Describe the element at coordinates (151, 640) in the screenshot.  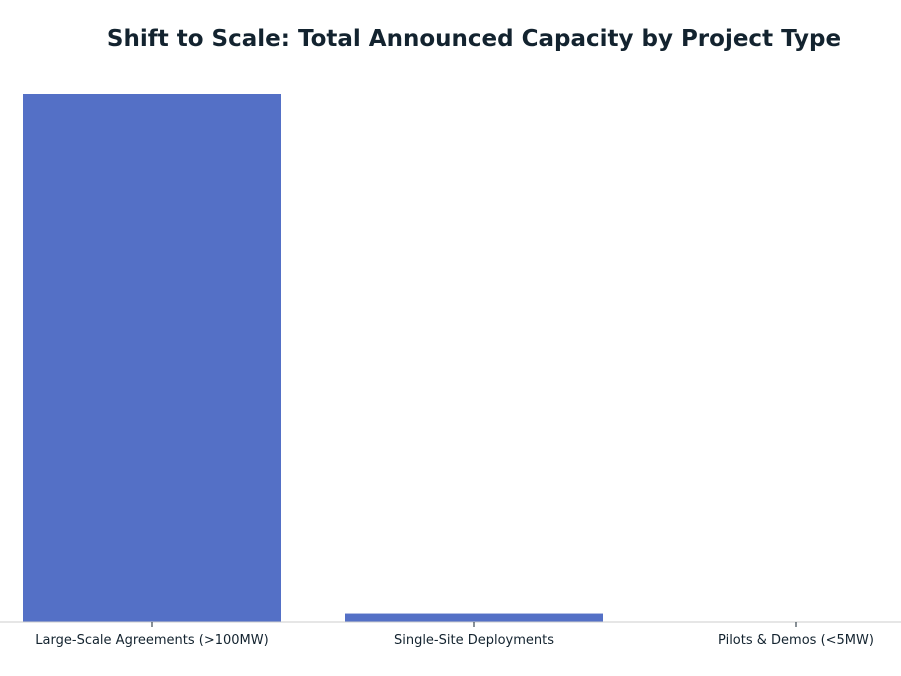
I see `x-tick-label: Large-Scale Agreements (>100MW)` at that location.